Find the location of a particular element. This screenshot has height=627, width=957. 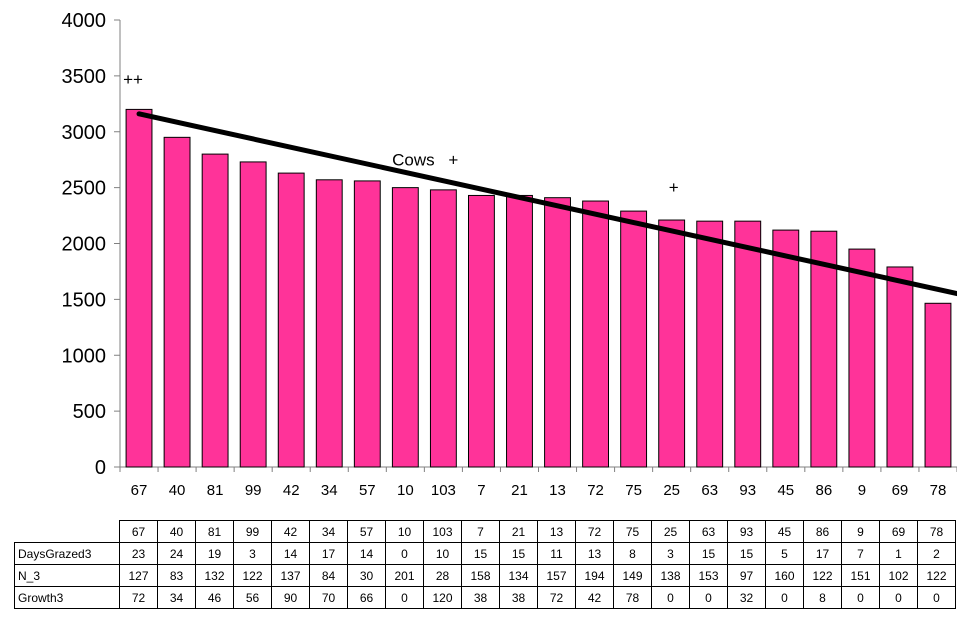

x-tick-label: 93 is located at coordinates (747, 490).